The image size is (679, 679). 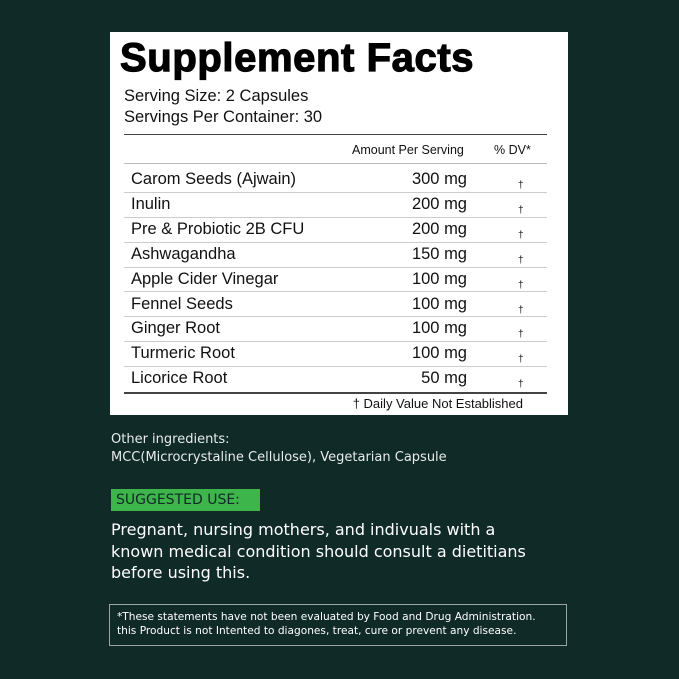 I want to click on serving-size: Serving Size: 2 Capsules, so click(x=216, y=96).